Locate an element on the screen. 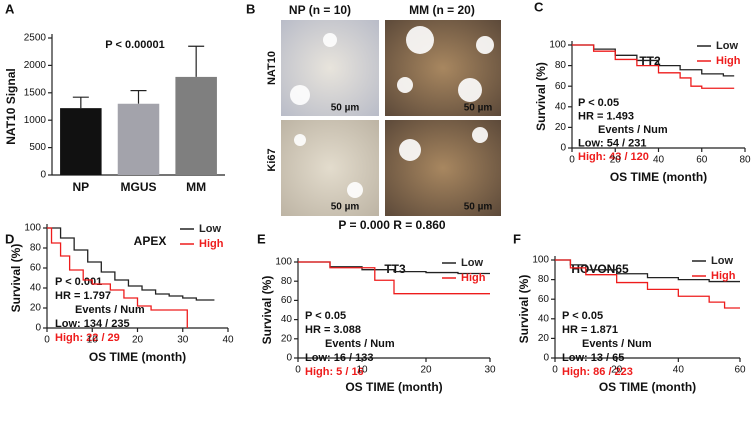 This screenshot has height=423, width=754. micrograph is located at coordinates (443, 68).